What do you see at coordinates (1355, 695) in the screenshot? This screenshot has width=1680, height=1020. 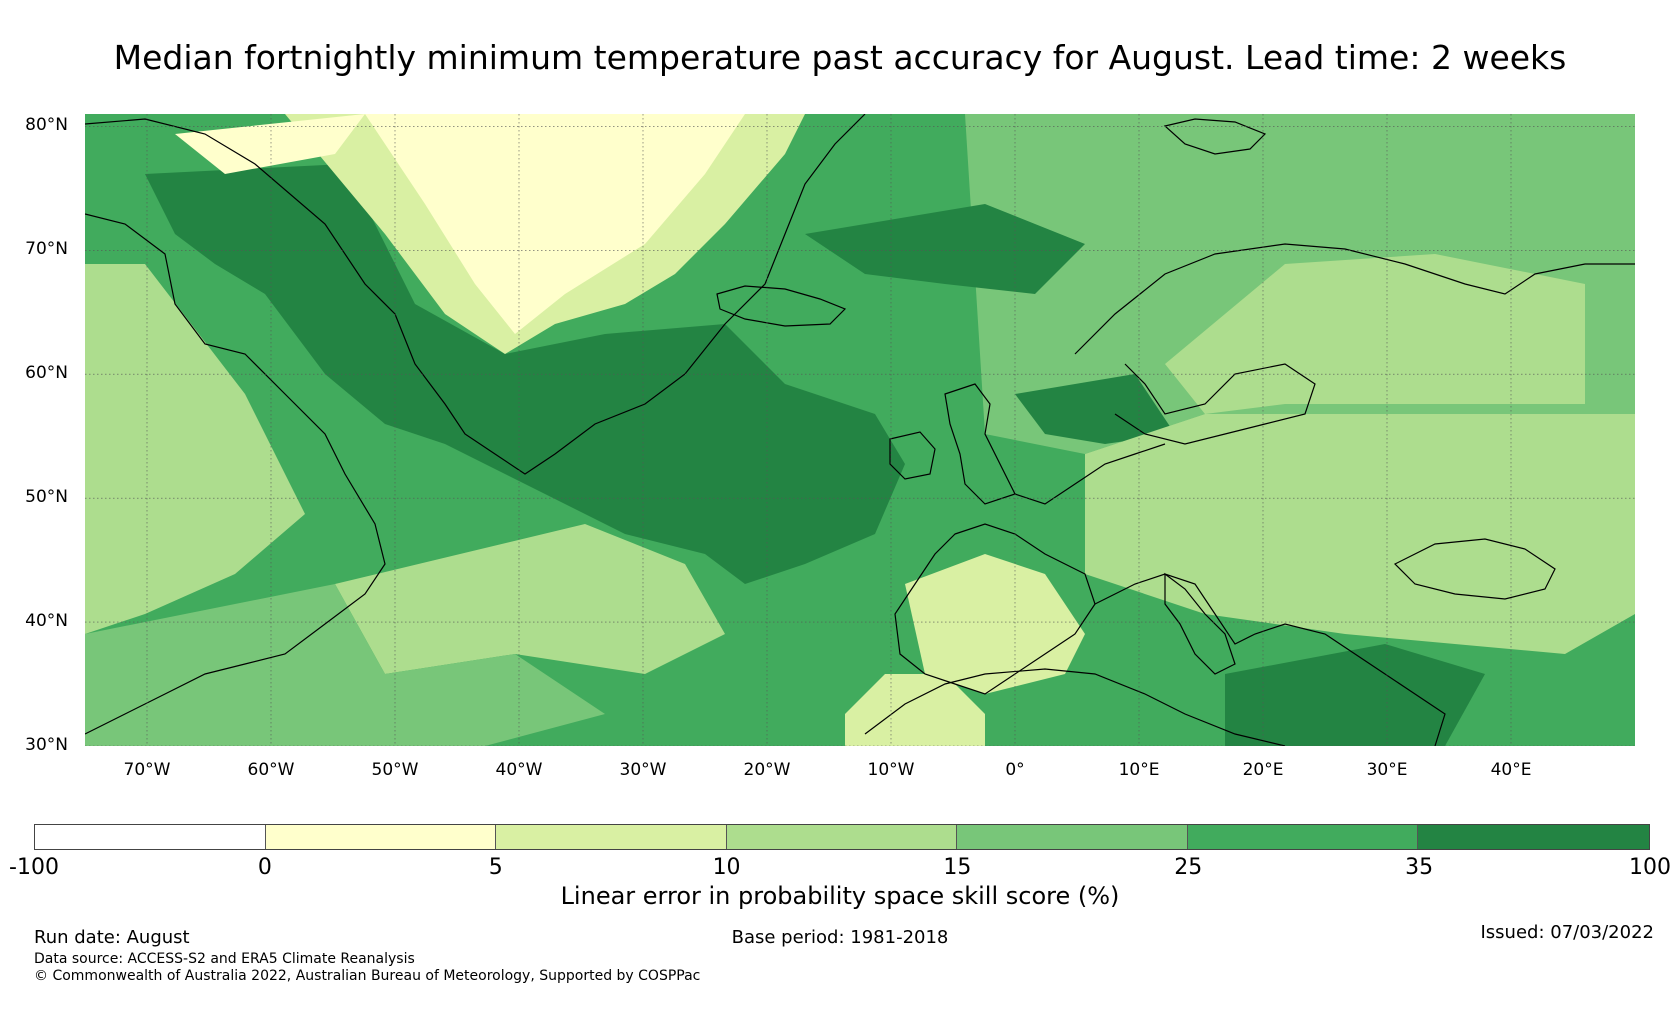 I see `region-eastern-mediterranean` at bounding box center [1355, 695].